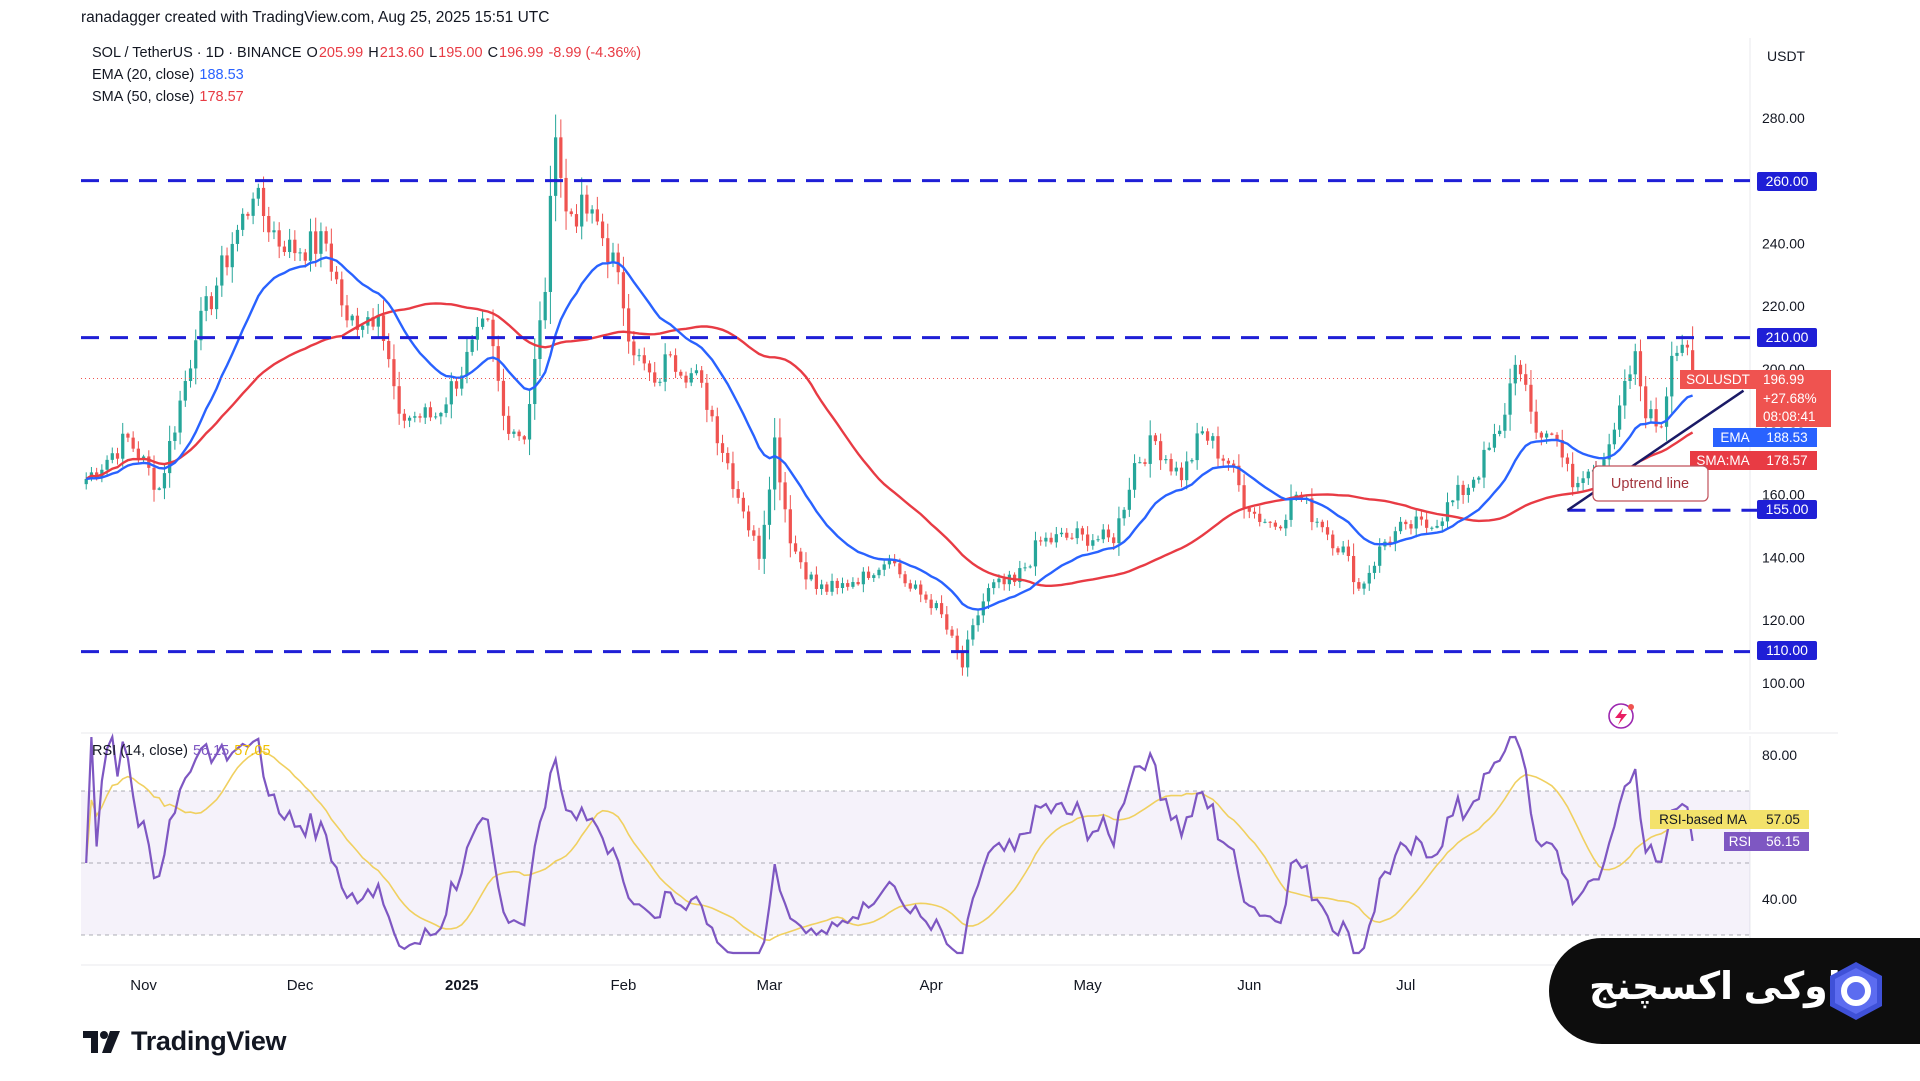  I want to click on legend-sma-row: SMA (50, close) 178.57, so click(168, 97).